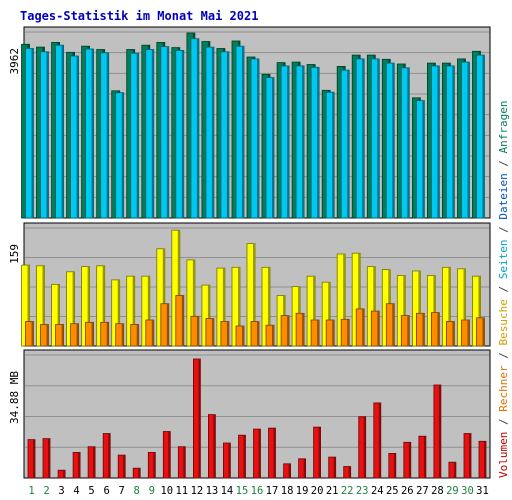 The width and height of the screenshot is (512, 500). I want to click on legend-part-5: /, so click(503, 289).